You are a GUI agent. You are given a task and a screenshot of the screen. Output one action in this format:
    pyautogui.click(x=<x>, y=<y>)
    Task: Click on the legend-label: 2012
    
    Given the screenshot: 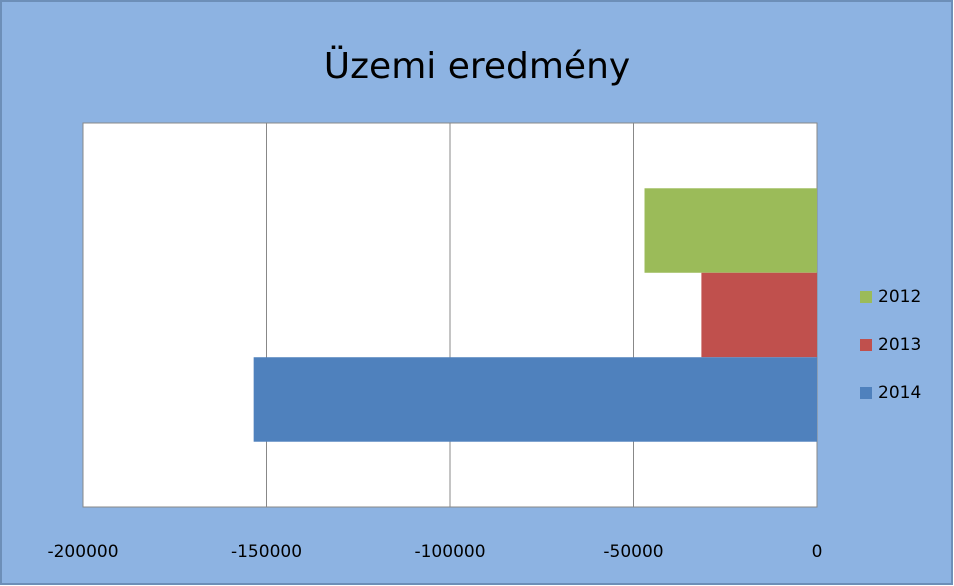 What is the action you would take?
    pyautogui.click(x=899, y=297)
    